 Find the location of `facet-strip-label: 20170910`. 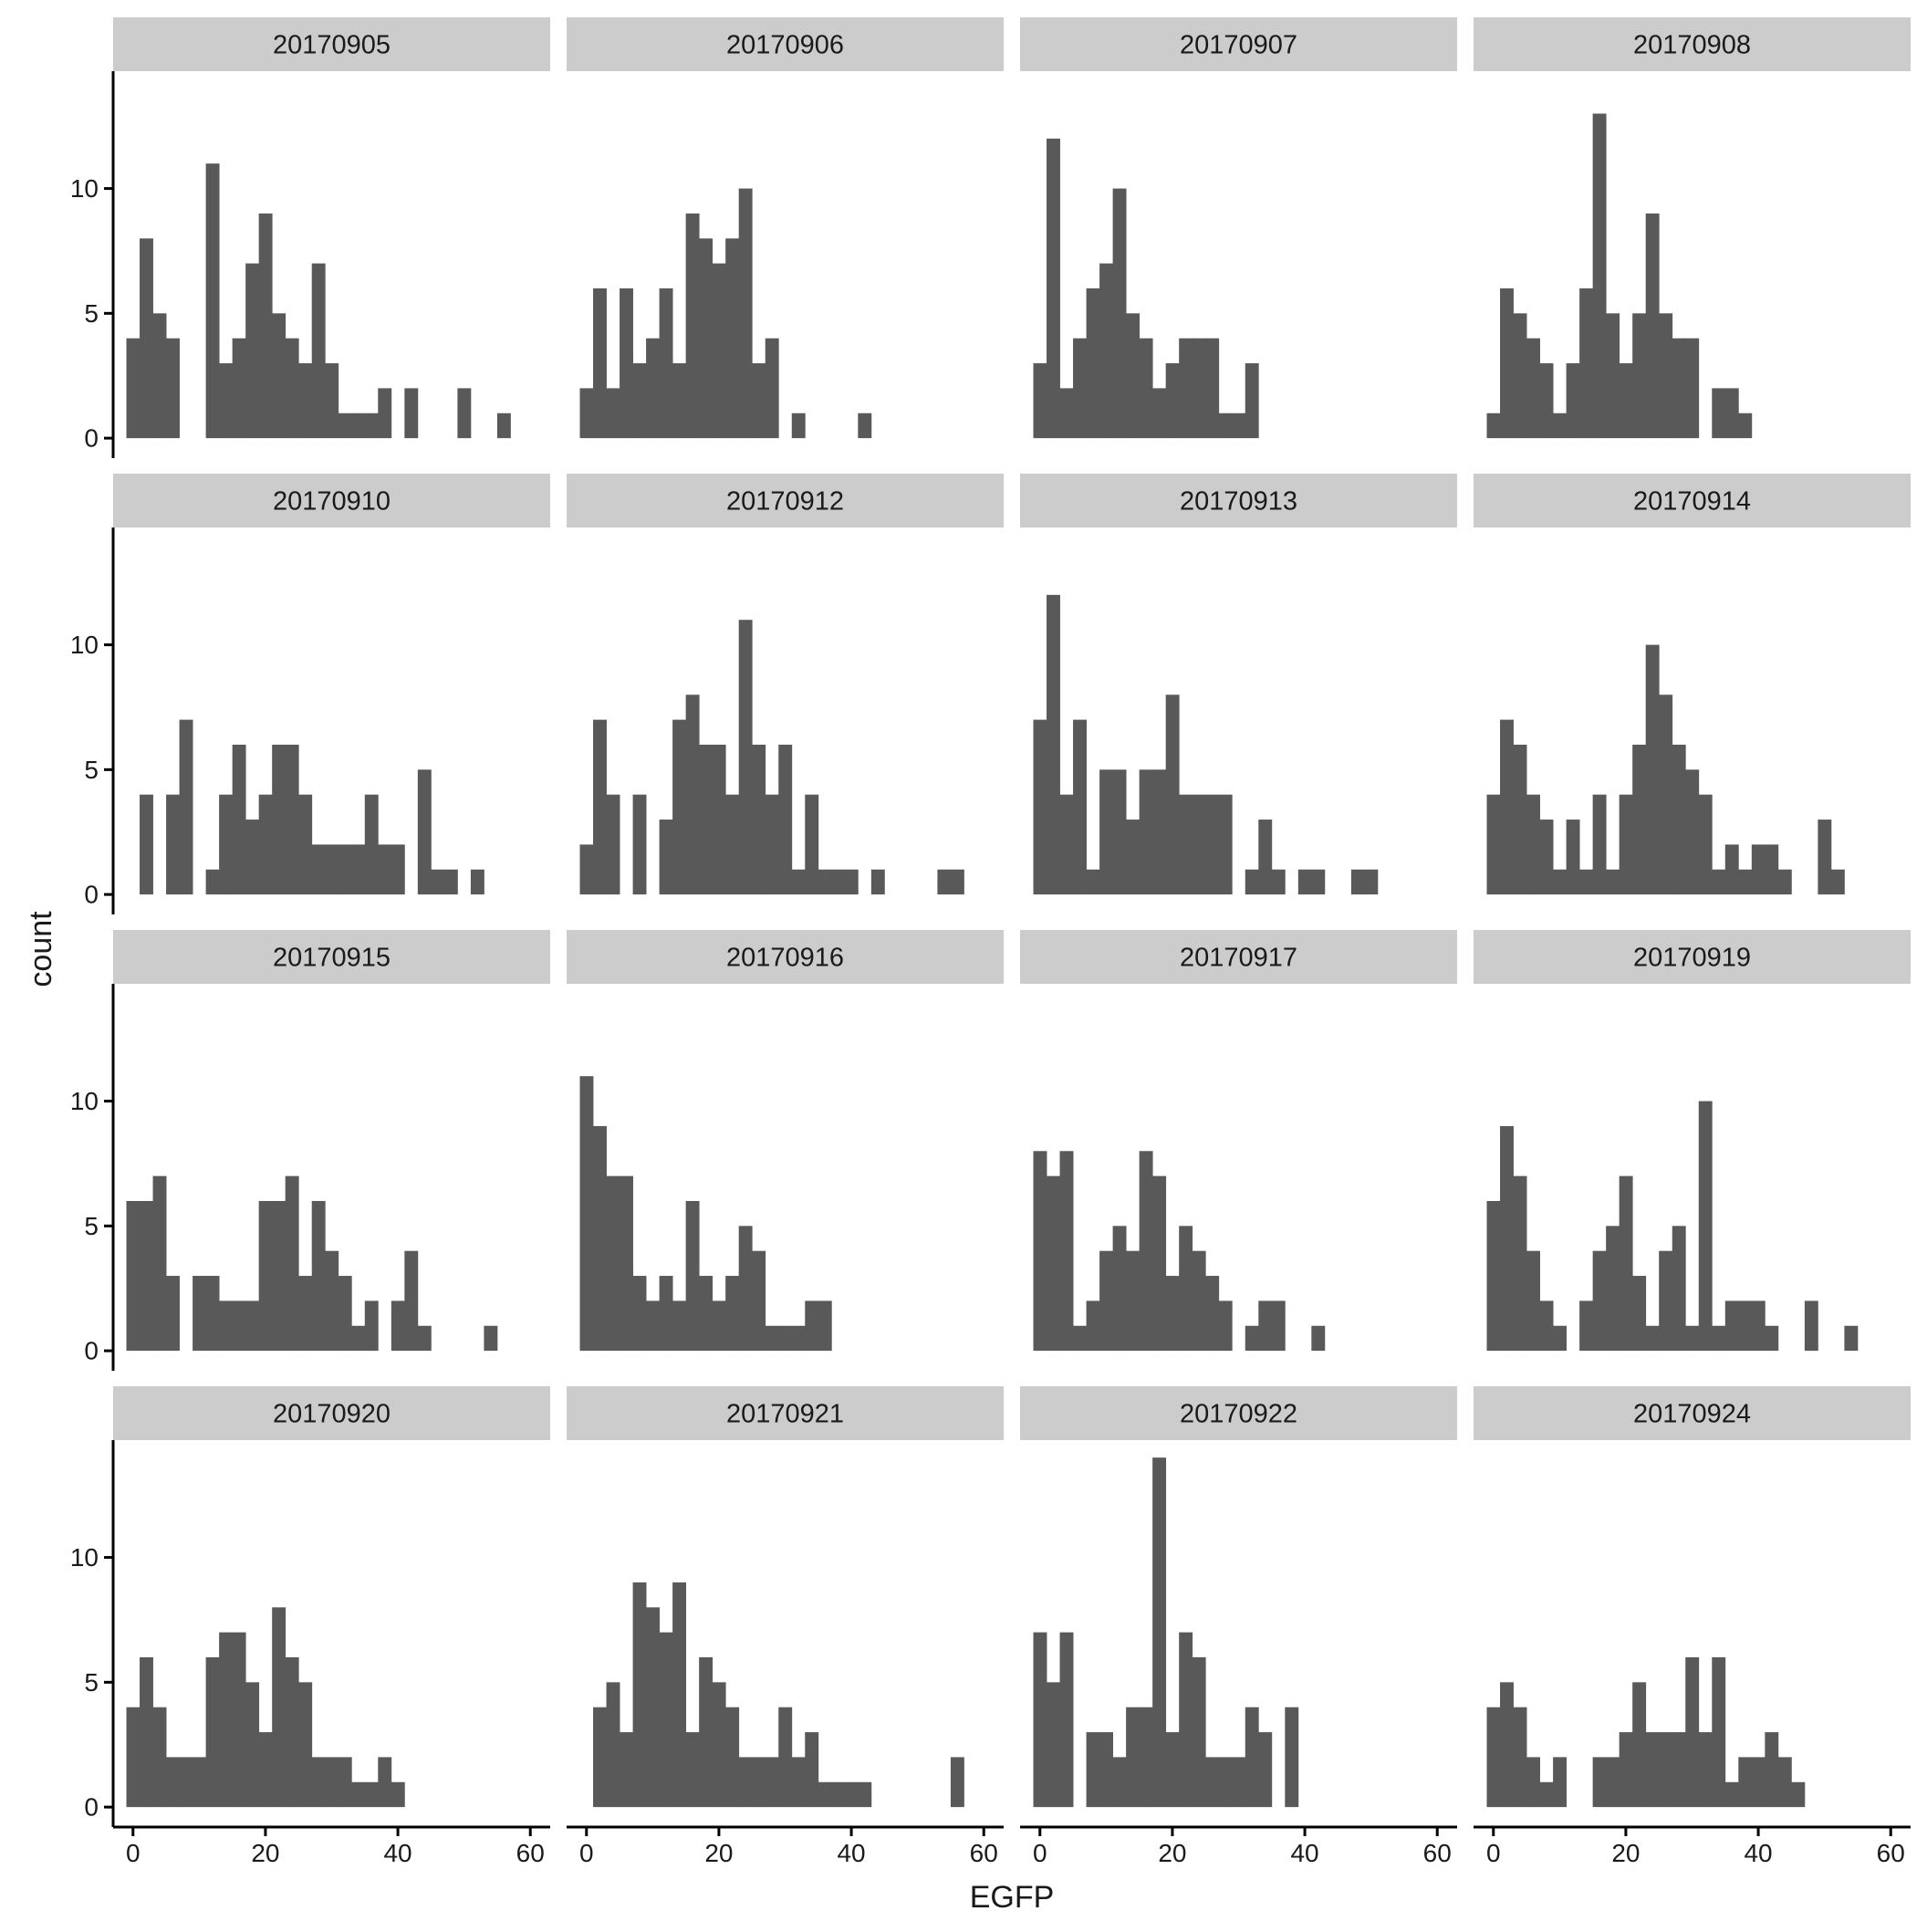

facet-strip-label: 20170910 is located at coordinates (332, 502).